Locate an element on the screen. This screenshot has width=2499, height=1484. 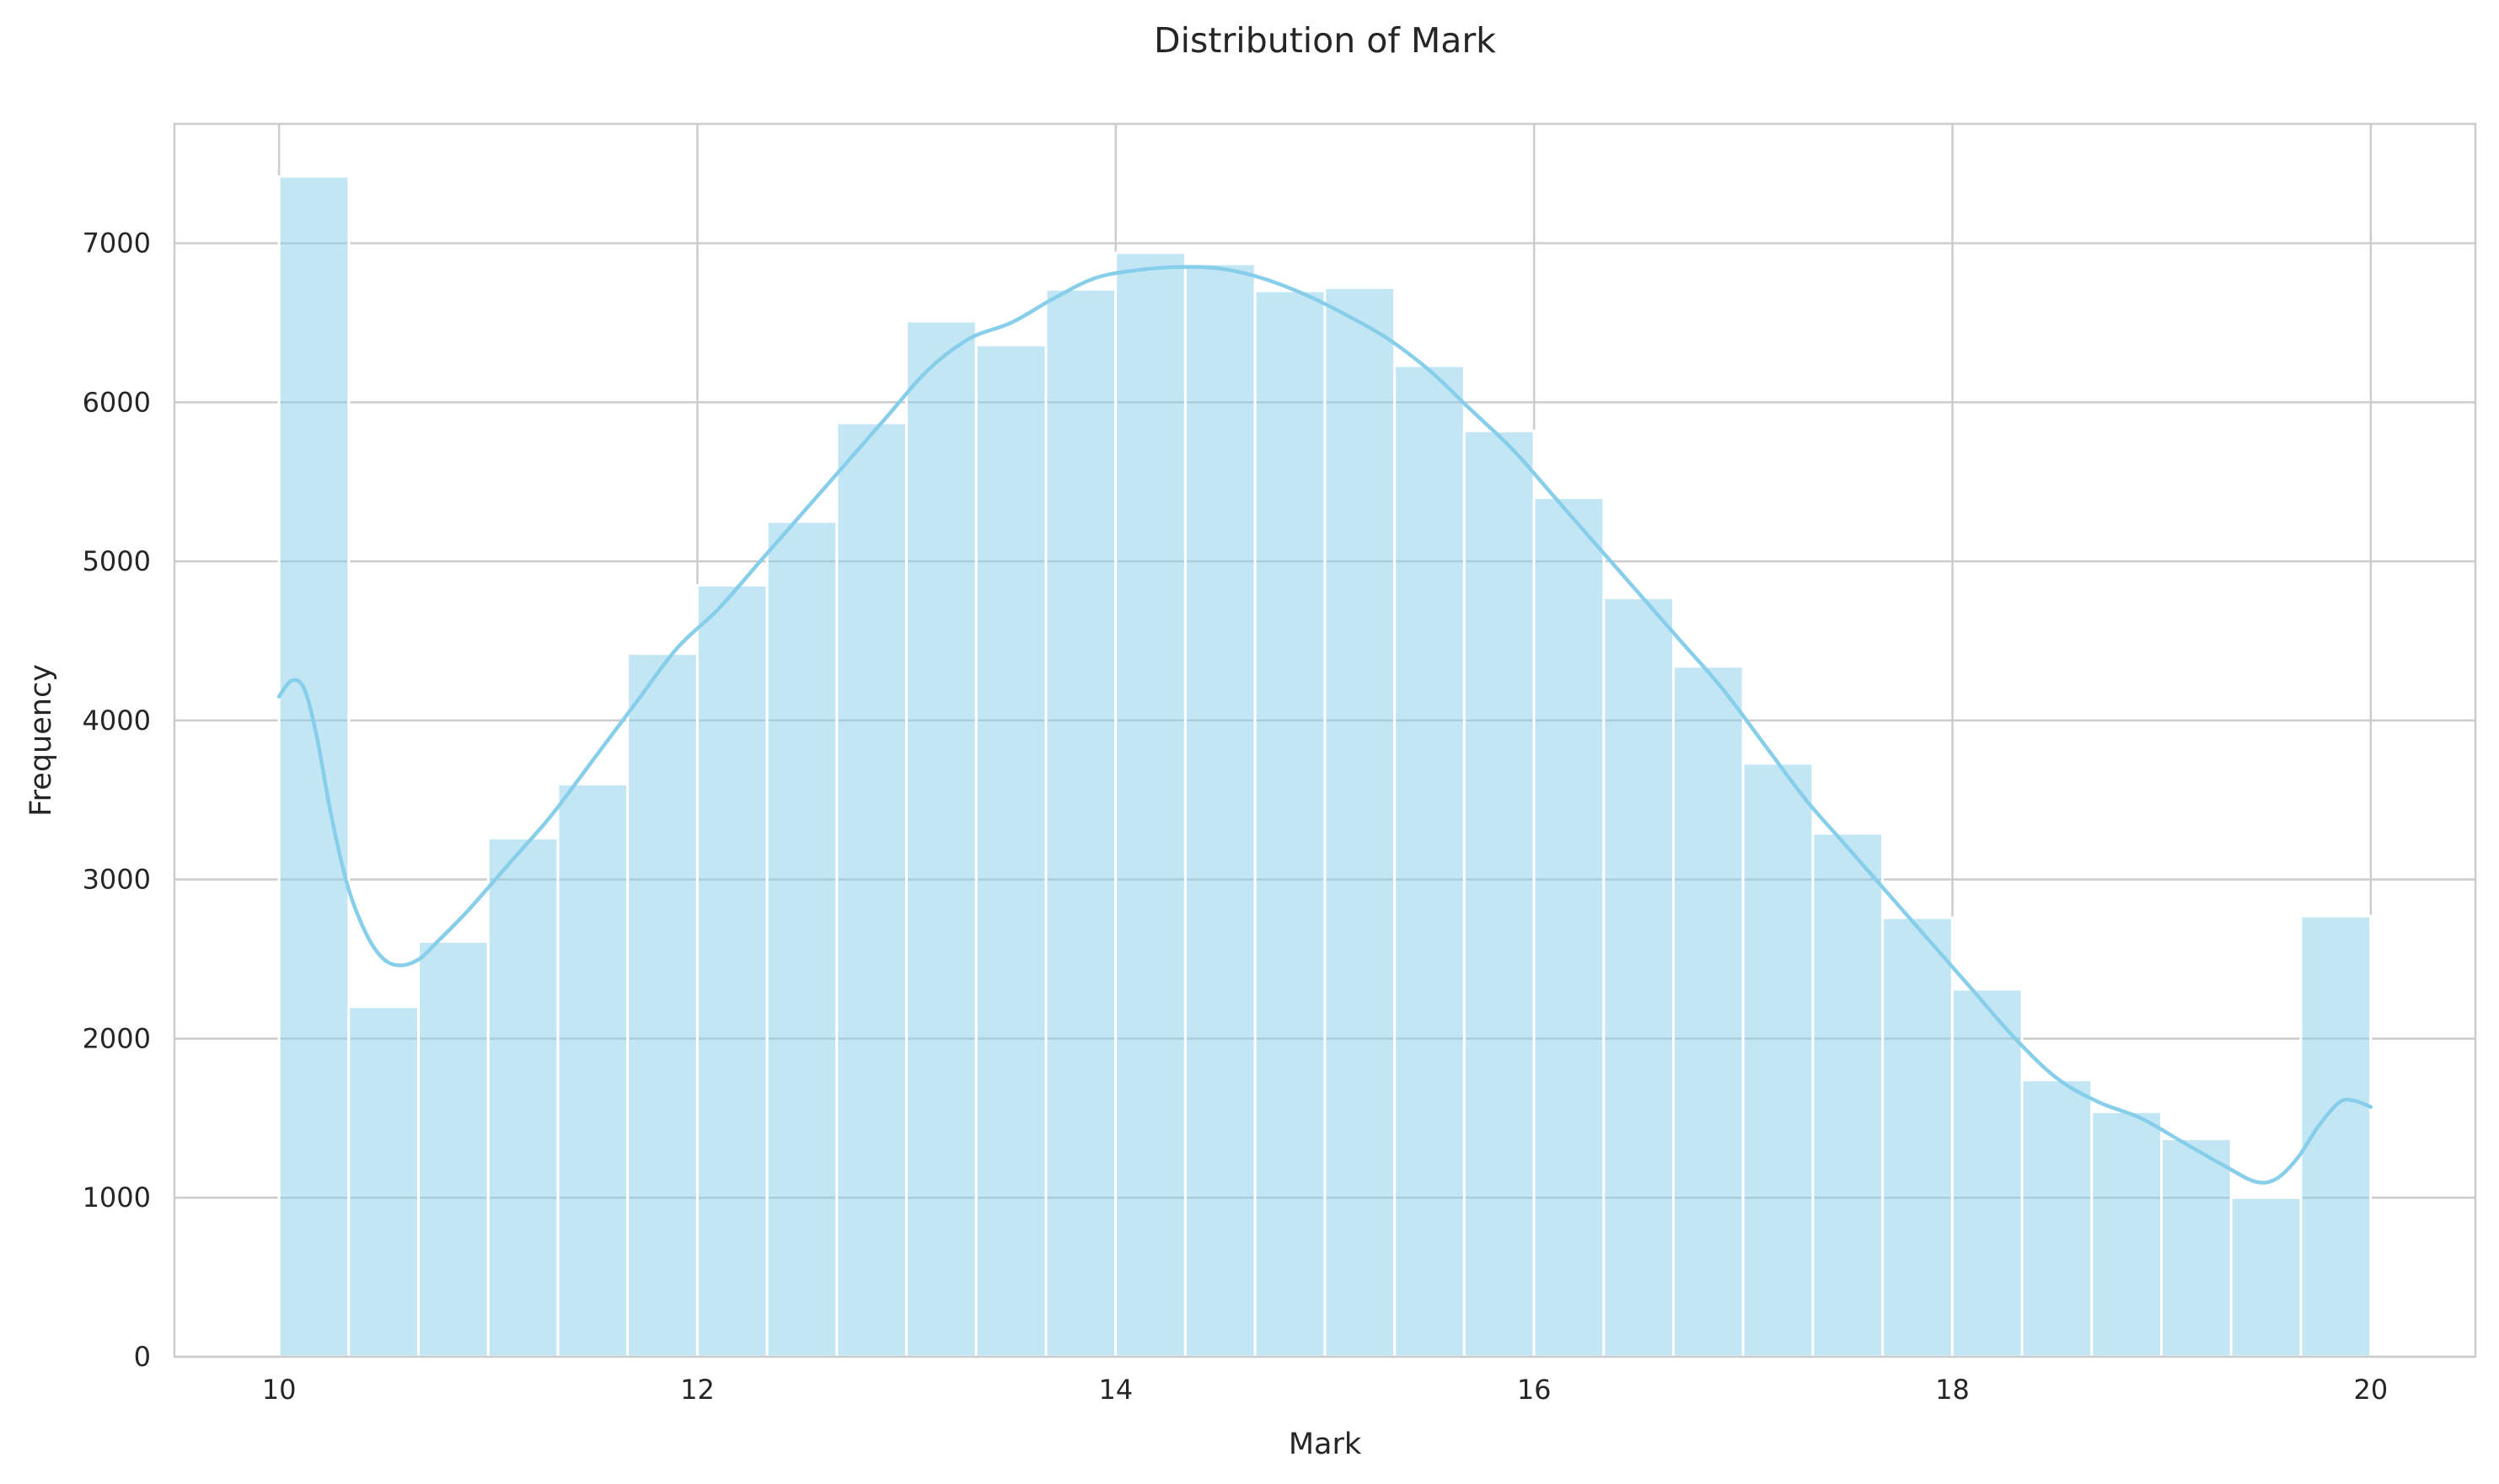
y-tick-label: 6000 is located at coordinates (117, 402).